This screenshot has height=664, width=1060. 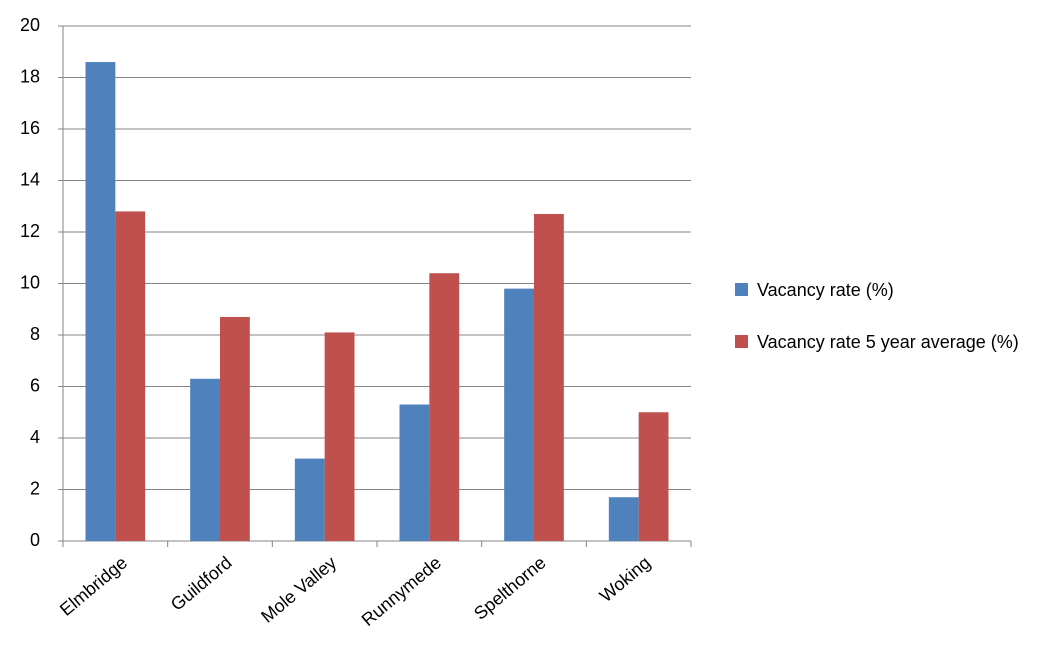 I want to click on legend-item: Vacancy rate 5 year average (%), so click(x=895, y=342).